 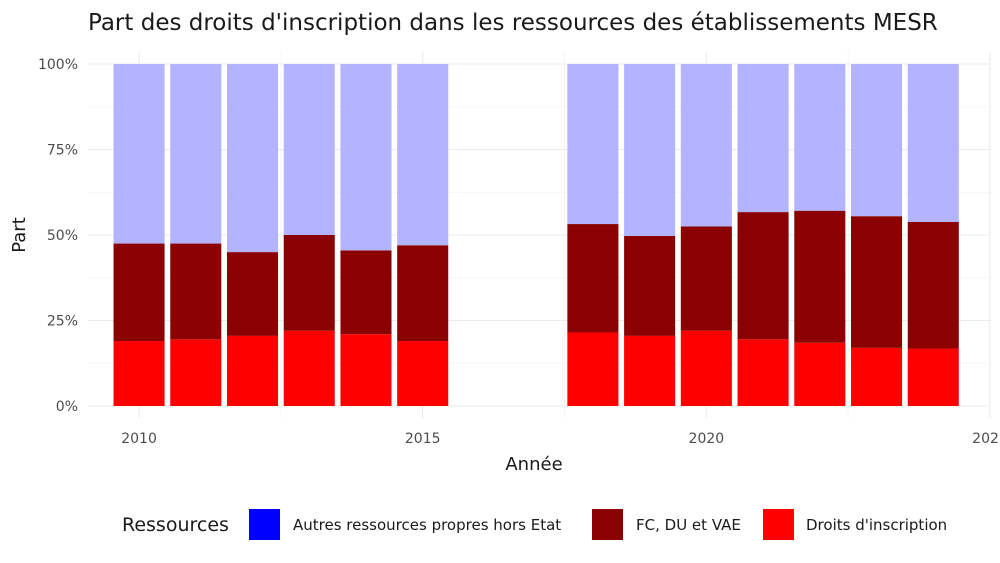 I want to click on x-axis-label: Année, so click(x=533, y=464).